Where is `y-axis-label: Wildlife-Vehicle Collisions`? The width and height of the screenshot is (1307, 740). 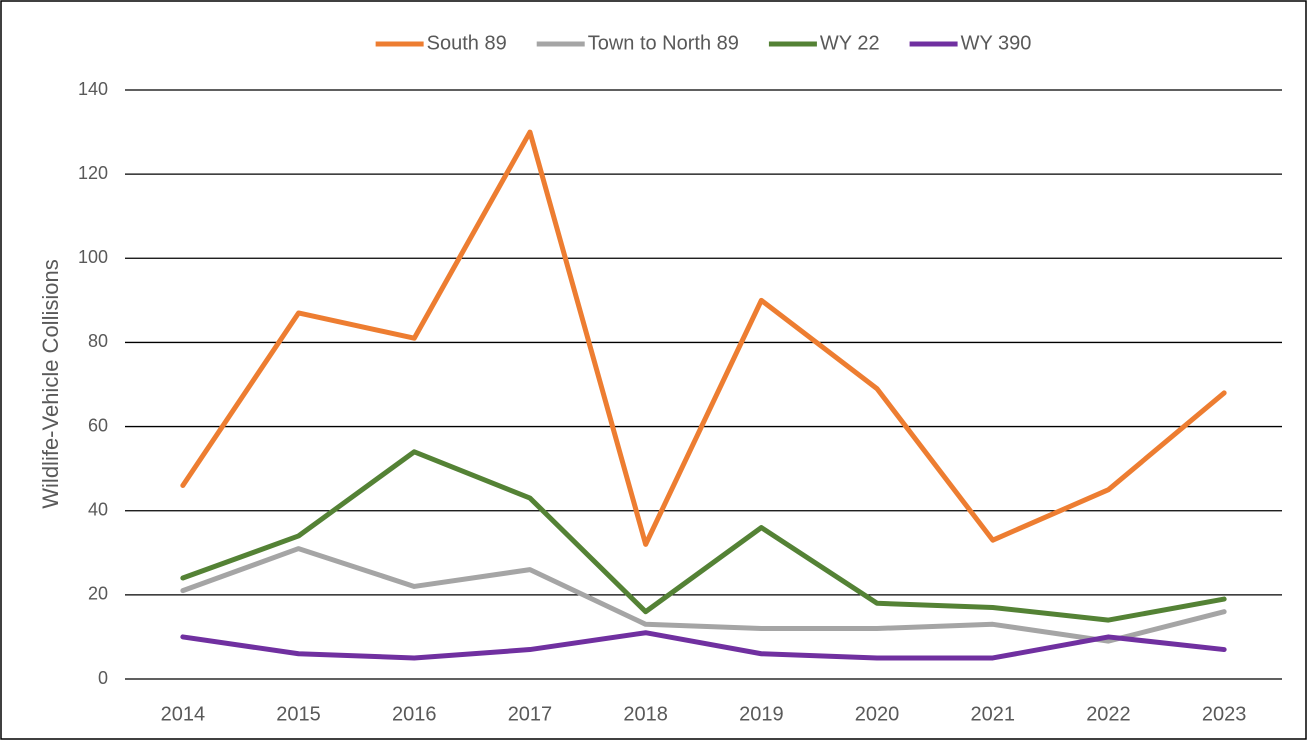
y-axis-label: Wildlife-Vehicle Collisions is located at coordinates (50, 383).